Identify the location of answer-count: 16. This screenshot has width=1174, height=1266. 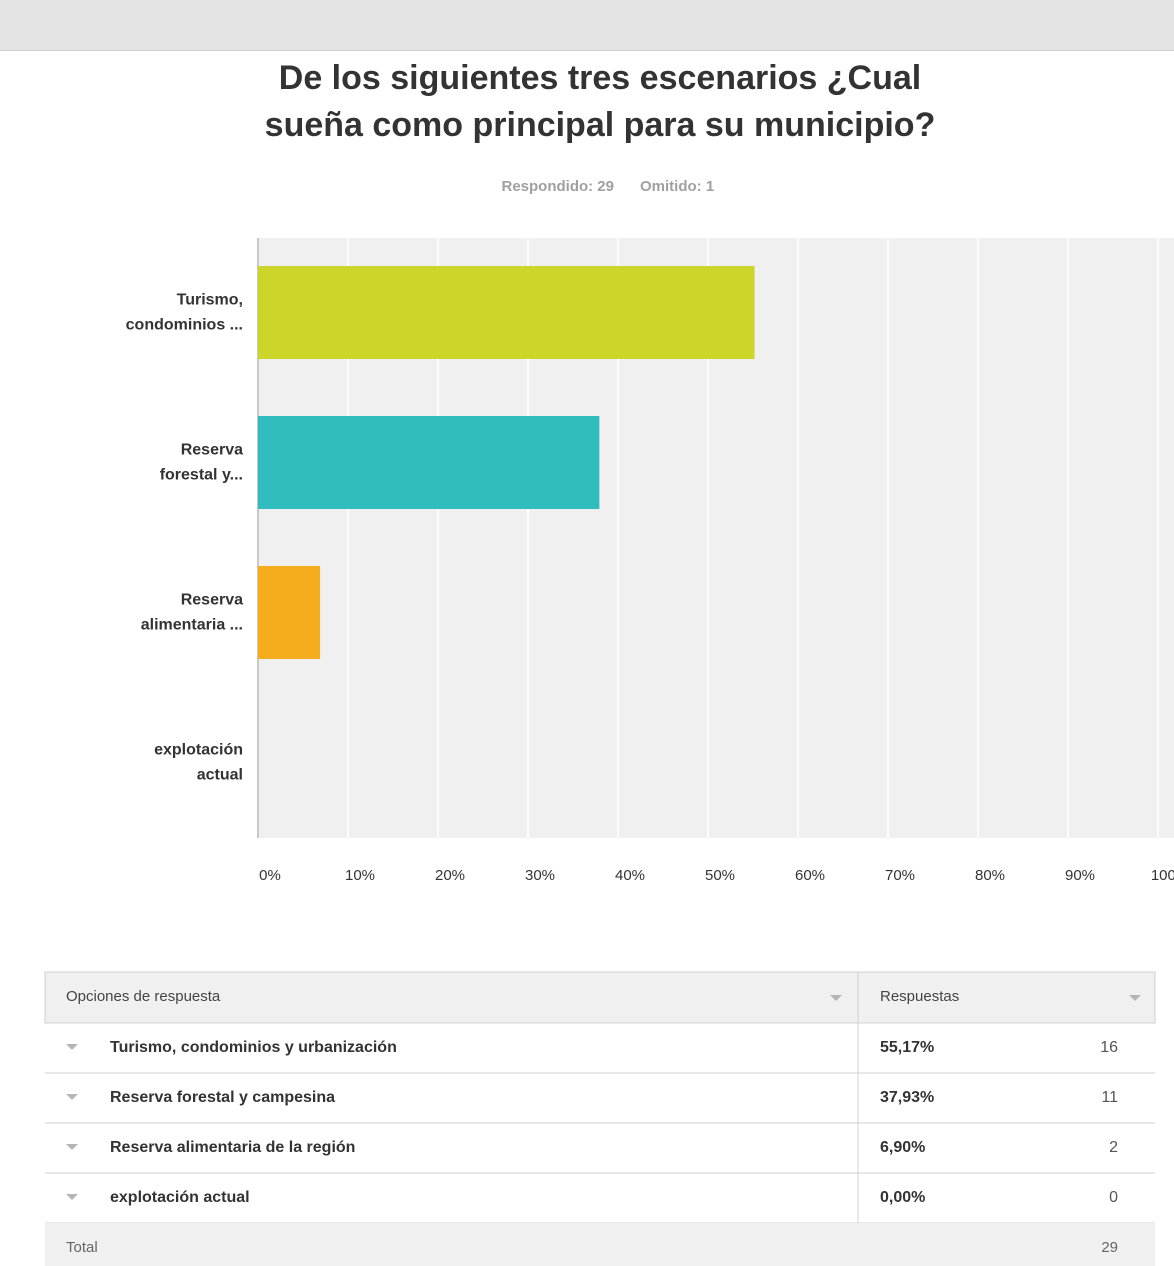
(1109, 1047).